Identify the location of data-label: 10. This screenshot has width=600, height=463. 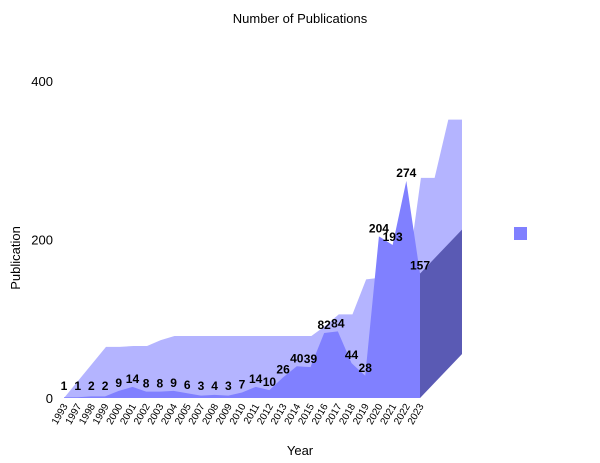
(270, 382).